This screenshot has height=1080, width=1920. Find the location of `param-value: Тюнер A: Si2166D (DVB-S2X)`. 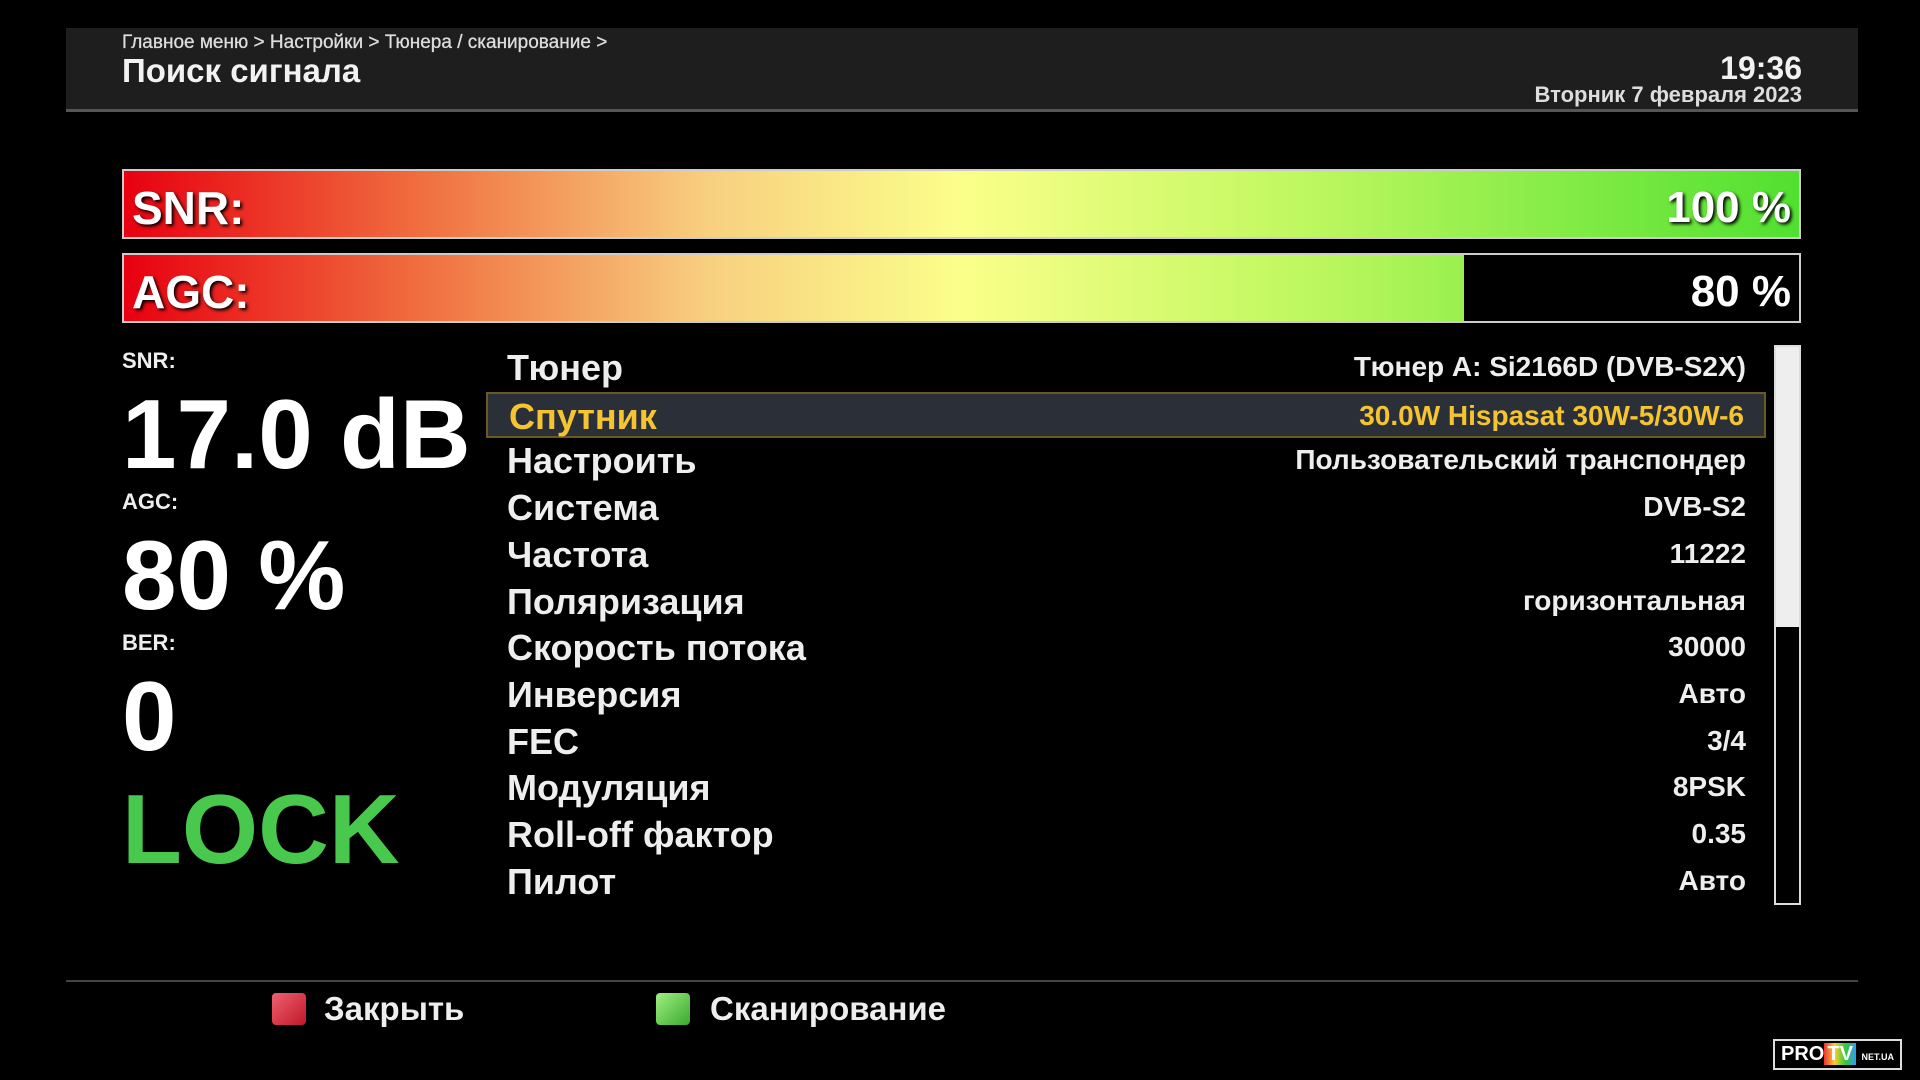

param-value: Тюнер A: Si2166D (DVB-S2X) is located at coordinates (1549, 366).